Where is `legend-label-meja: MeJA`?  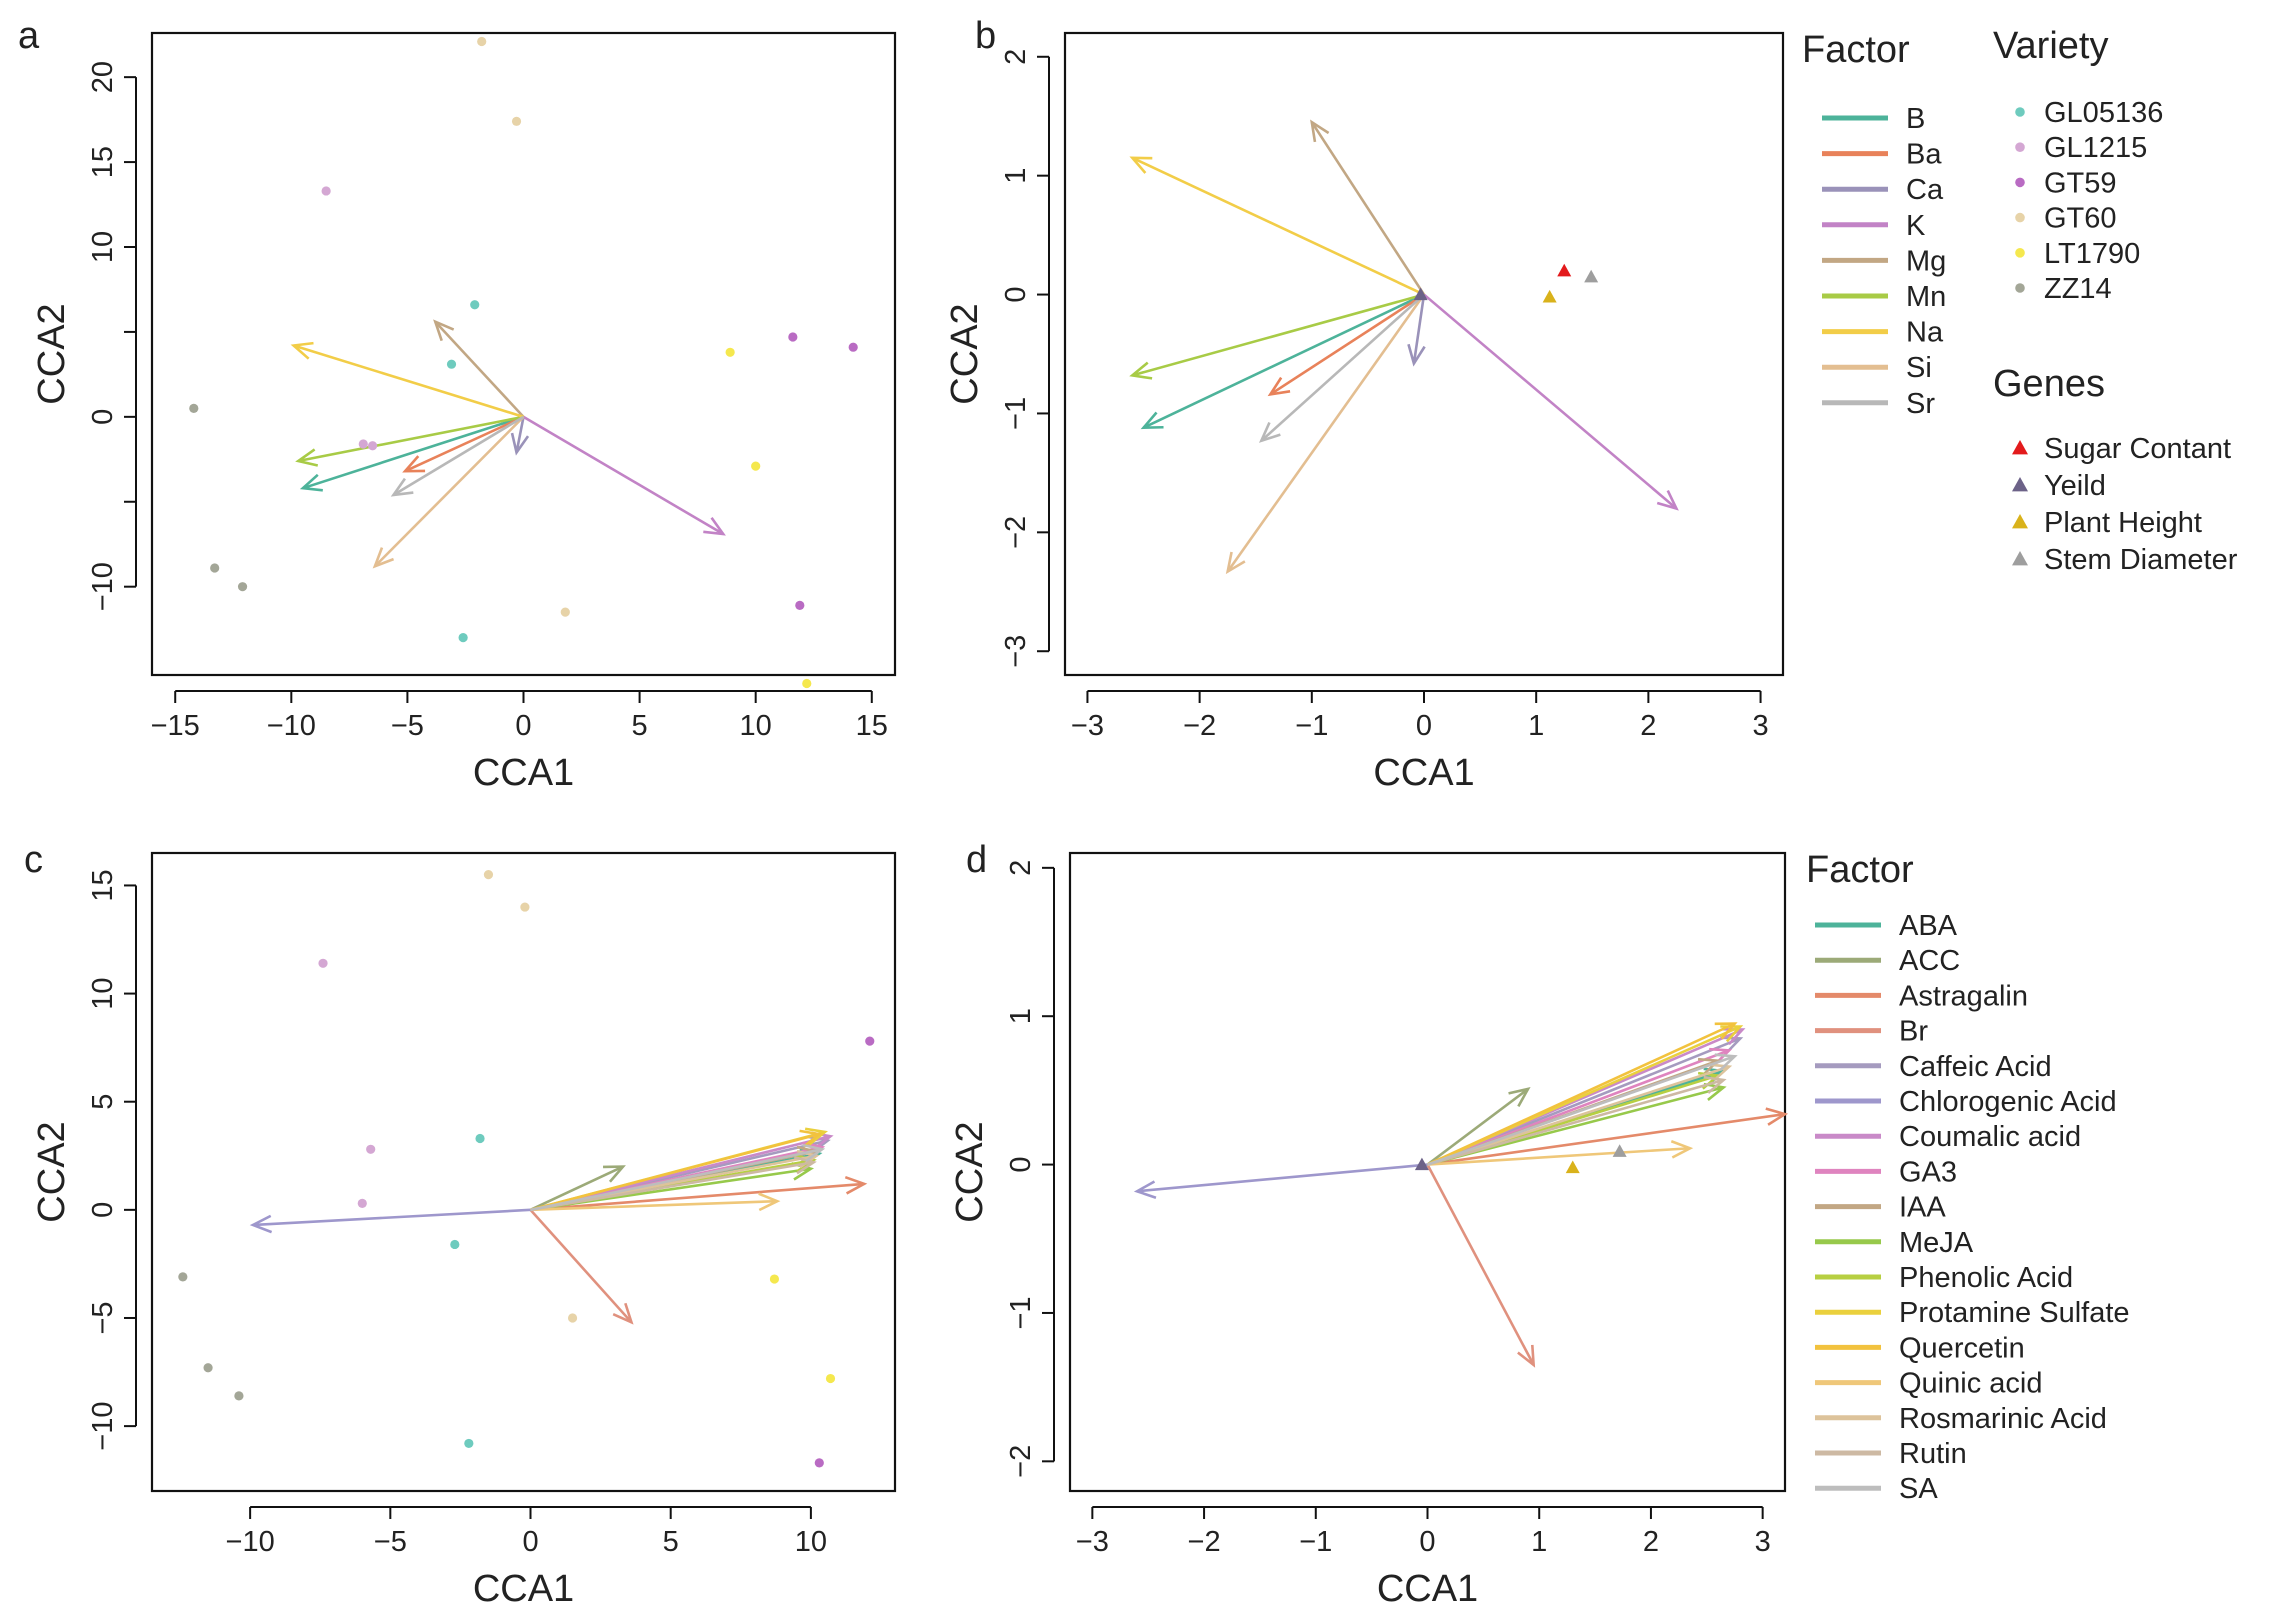 legend-label-meja: MeJA is located at coordinates (1936, 1243).